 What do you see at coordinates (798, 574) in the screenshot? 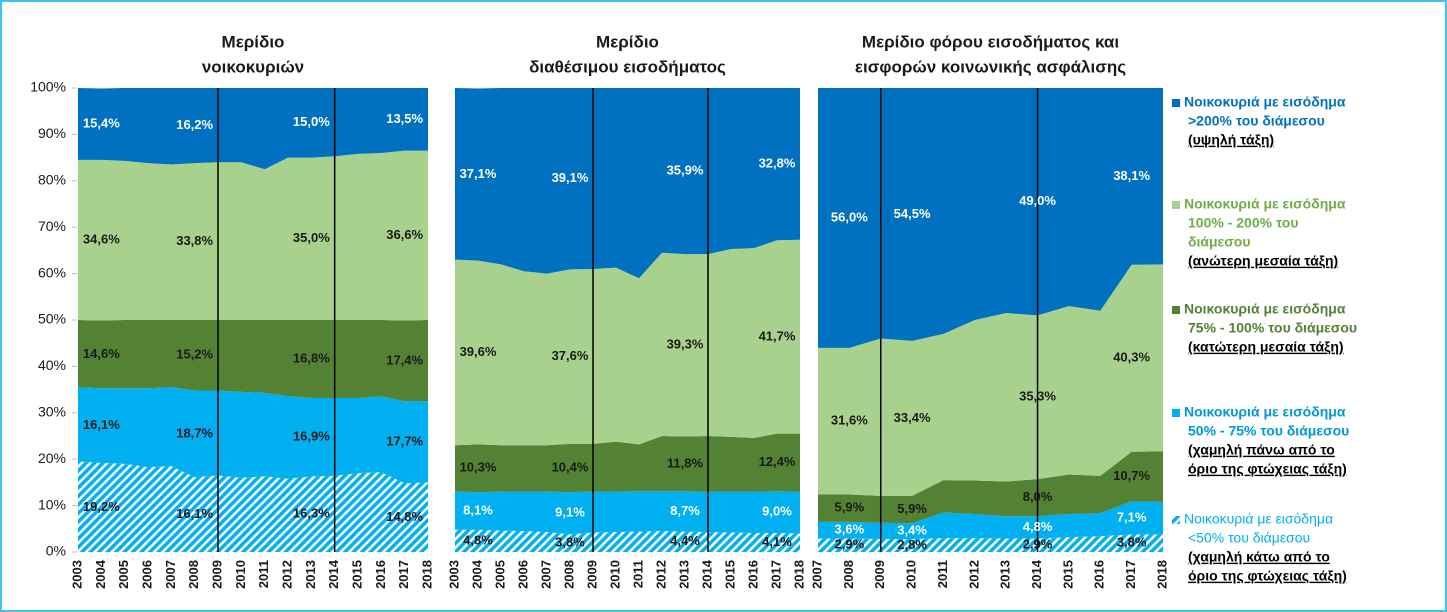
I see `x-tick-label: 2018` at bounding box center [798, 574].